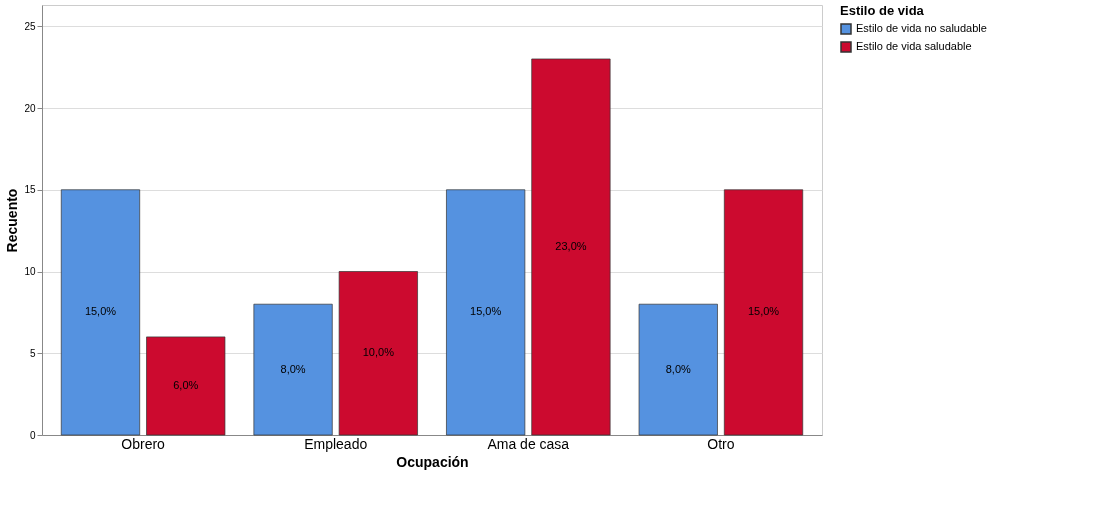 This screenshot has width=1111, height=522. I want to click on y-tick-label: 25, so click(30, 26).